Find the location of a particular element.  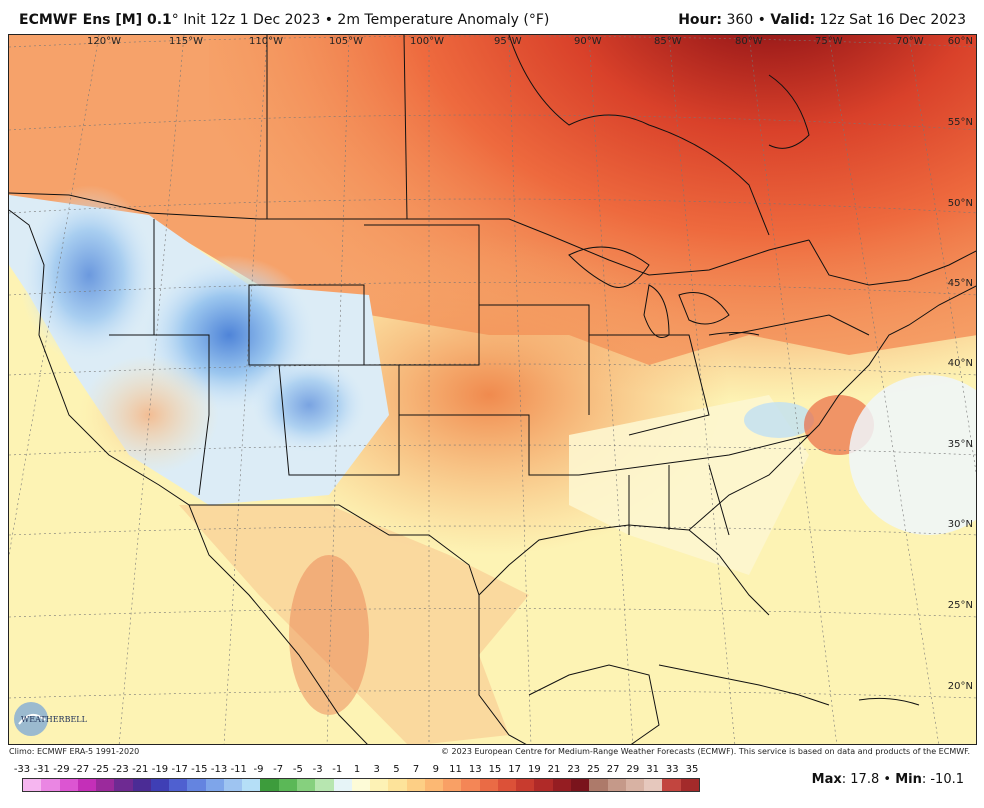

lon-label-115: 115°W is located at coordinates (186, 41).